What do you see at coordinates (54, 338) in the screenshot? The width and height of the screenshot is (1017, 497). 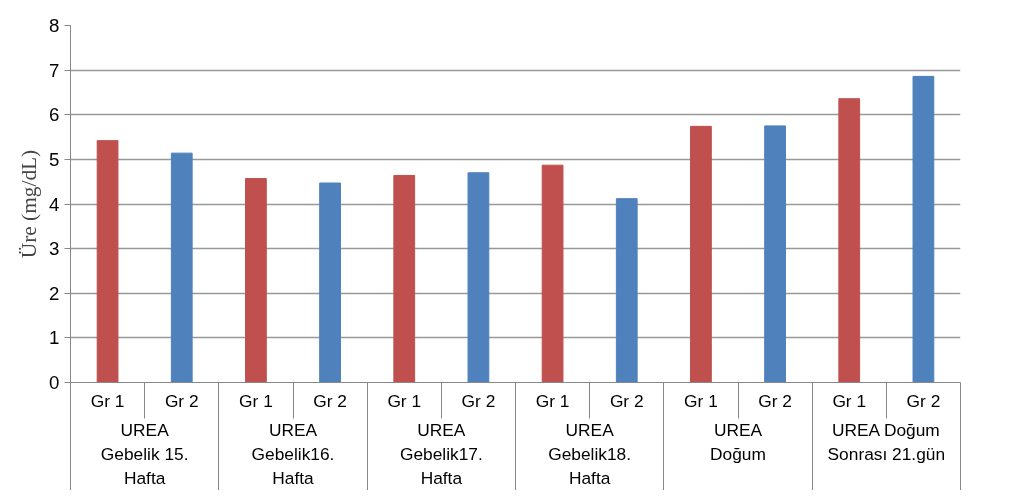 I see `y-tick-label: 1` at bounding box center [54, 338].